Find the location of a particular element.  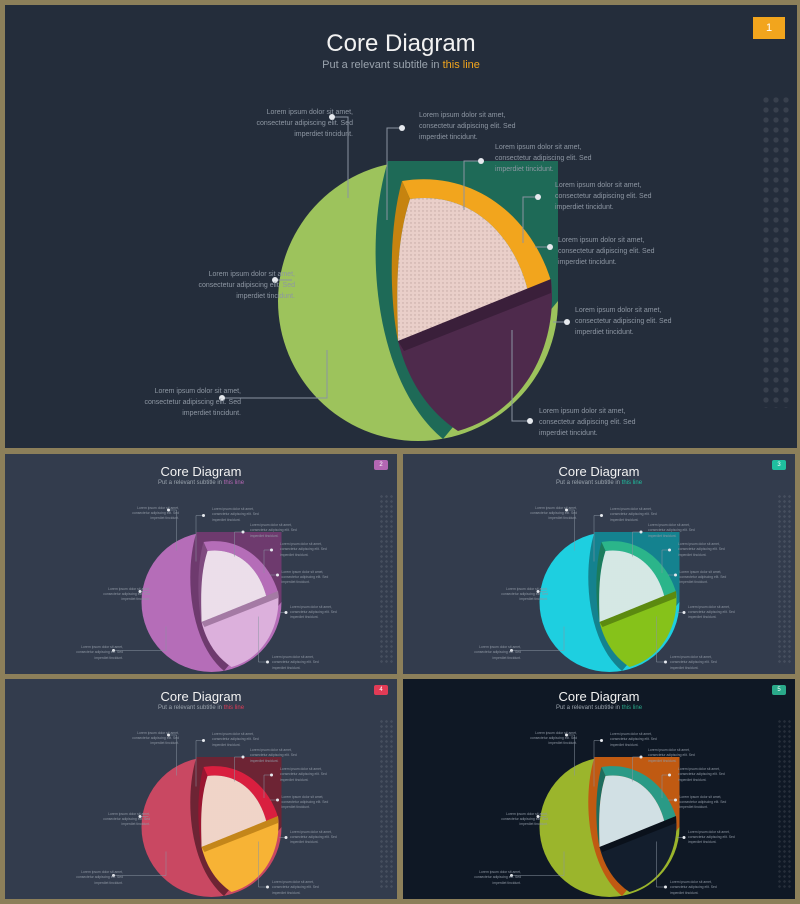

slide-subtitle: Put a relevant subtitle in this line is located at coordinates (201, 483).